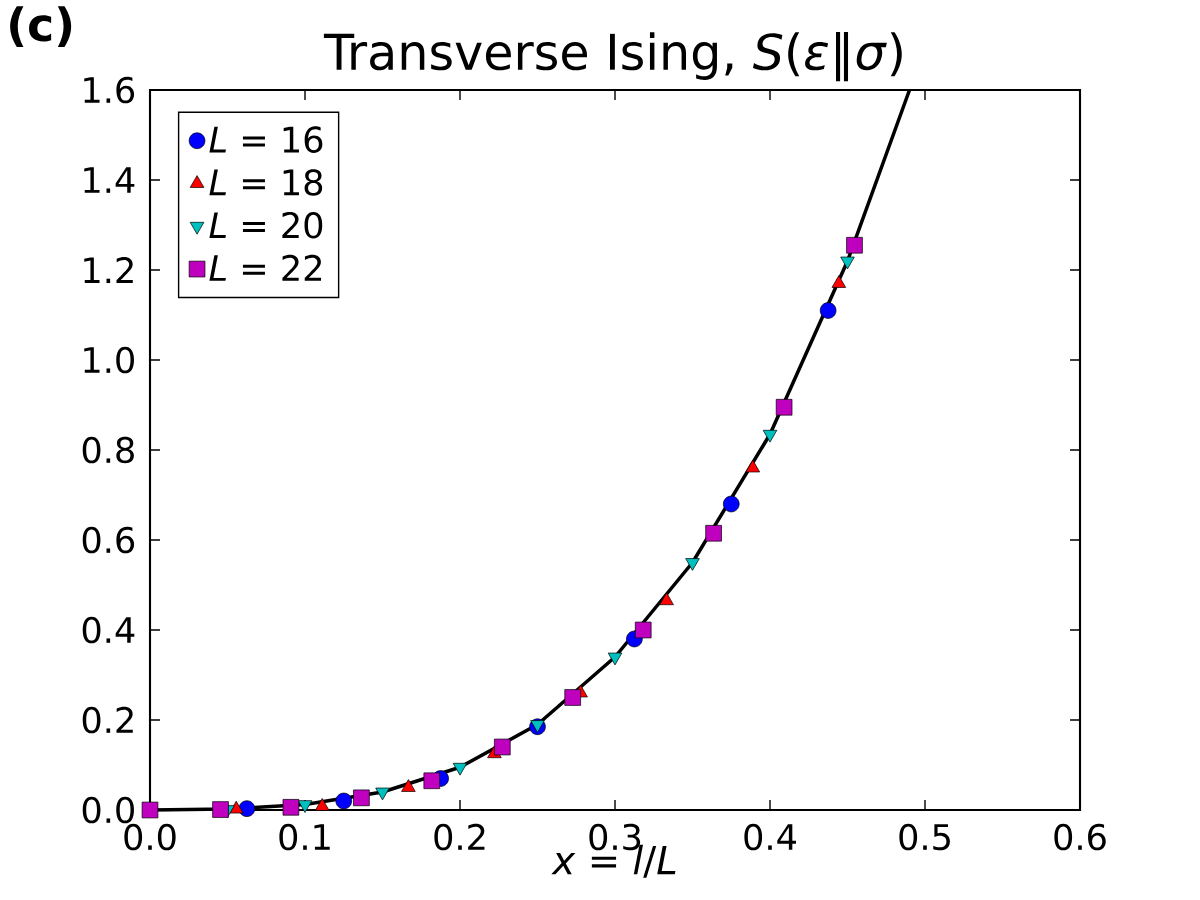 This screenshot has height=900, width=1200. Describe the element at coordinates (924, 837) in the screenshot. I see `x-tick-label: 0.5` at that location.